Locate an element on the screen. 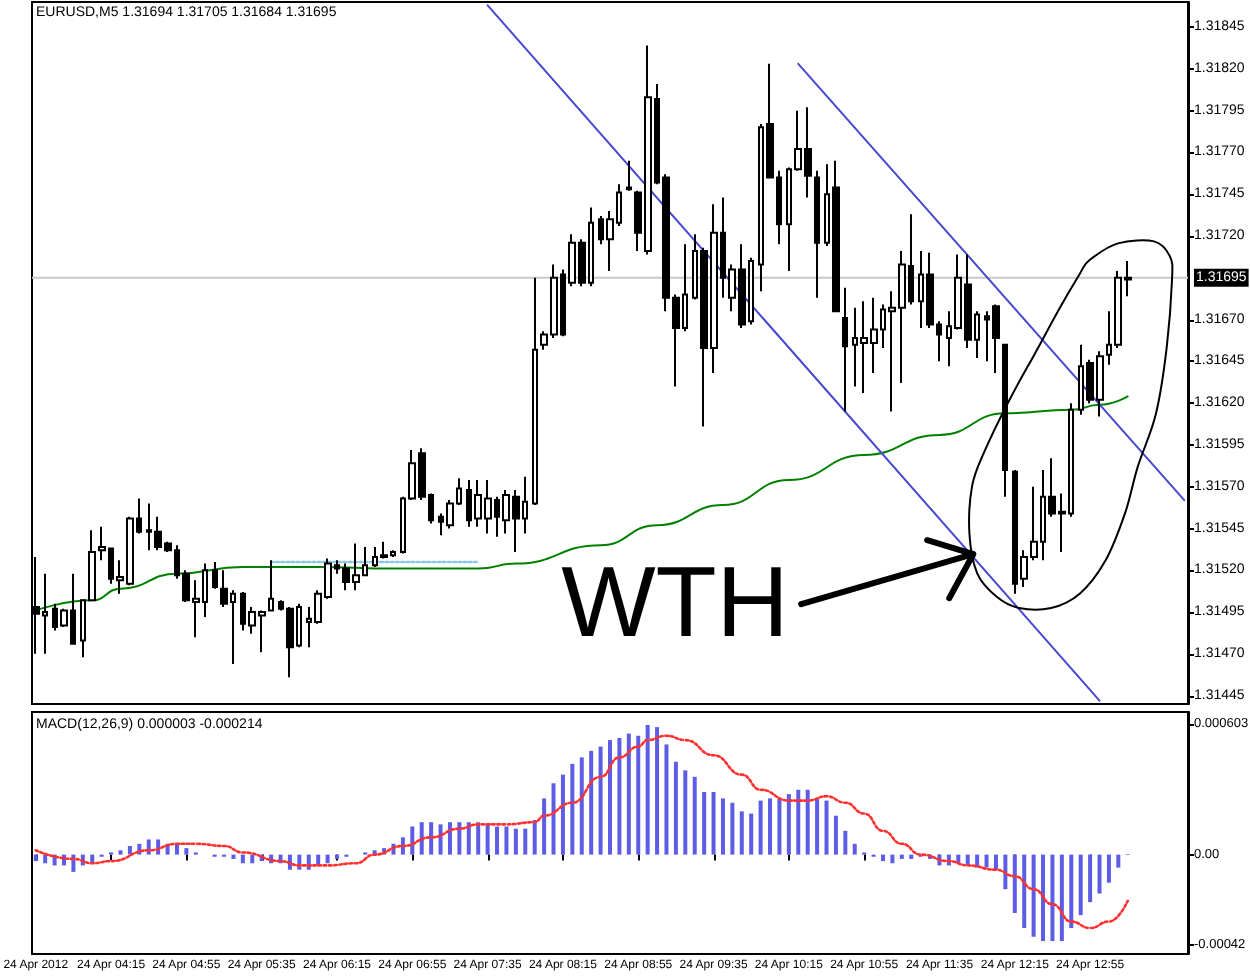 This screenshot has width=1250, height=976. annotation: WTH is located at coordinates (675, 602).